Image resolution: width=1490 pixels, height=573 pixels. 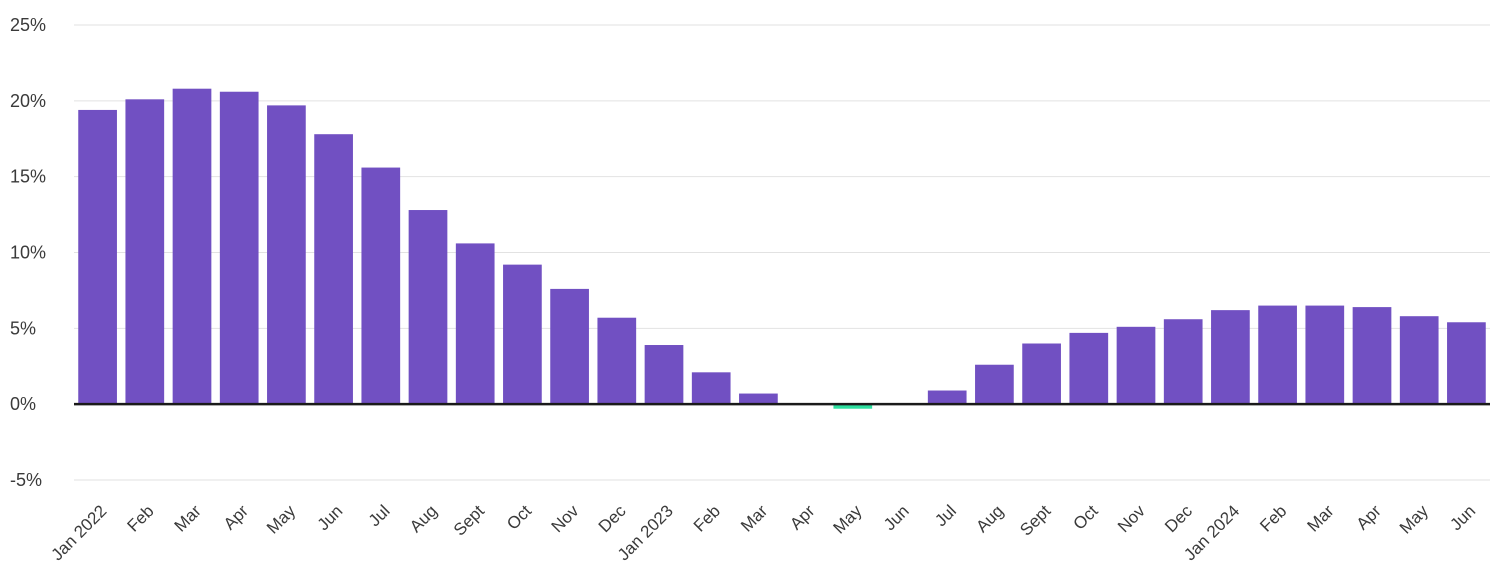 What do you see at coordinates (28, 101) in the screenshot?
I see `y-tick-label: 20%` at bounding box center [28, 101].